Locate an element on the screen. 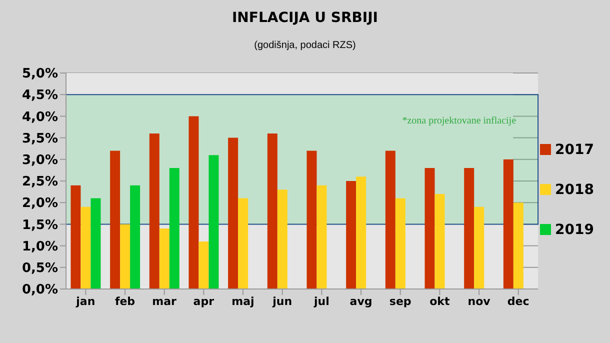 The image size is (610, 343). x-tick-label: okt is located at coordinates (440, 301).